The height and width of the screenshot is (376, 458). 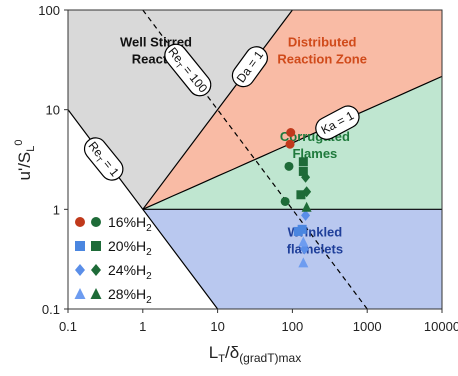 What do you see at coordinates (217, 326) in the screenshot?
I see `x-tick-label: 10` at bounding box center [217, 326].